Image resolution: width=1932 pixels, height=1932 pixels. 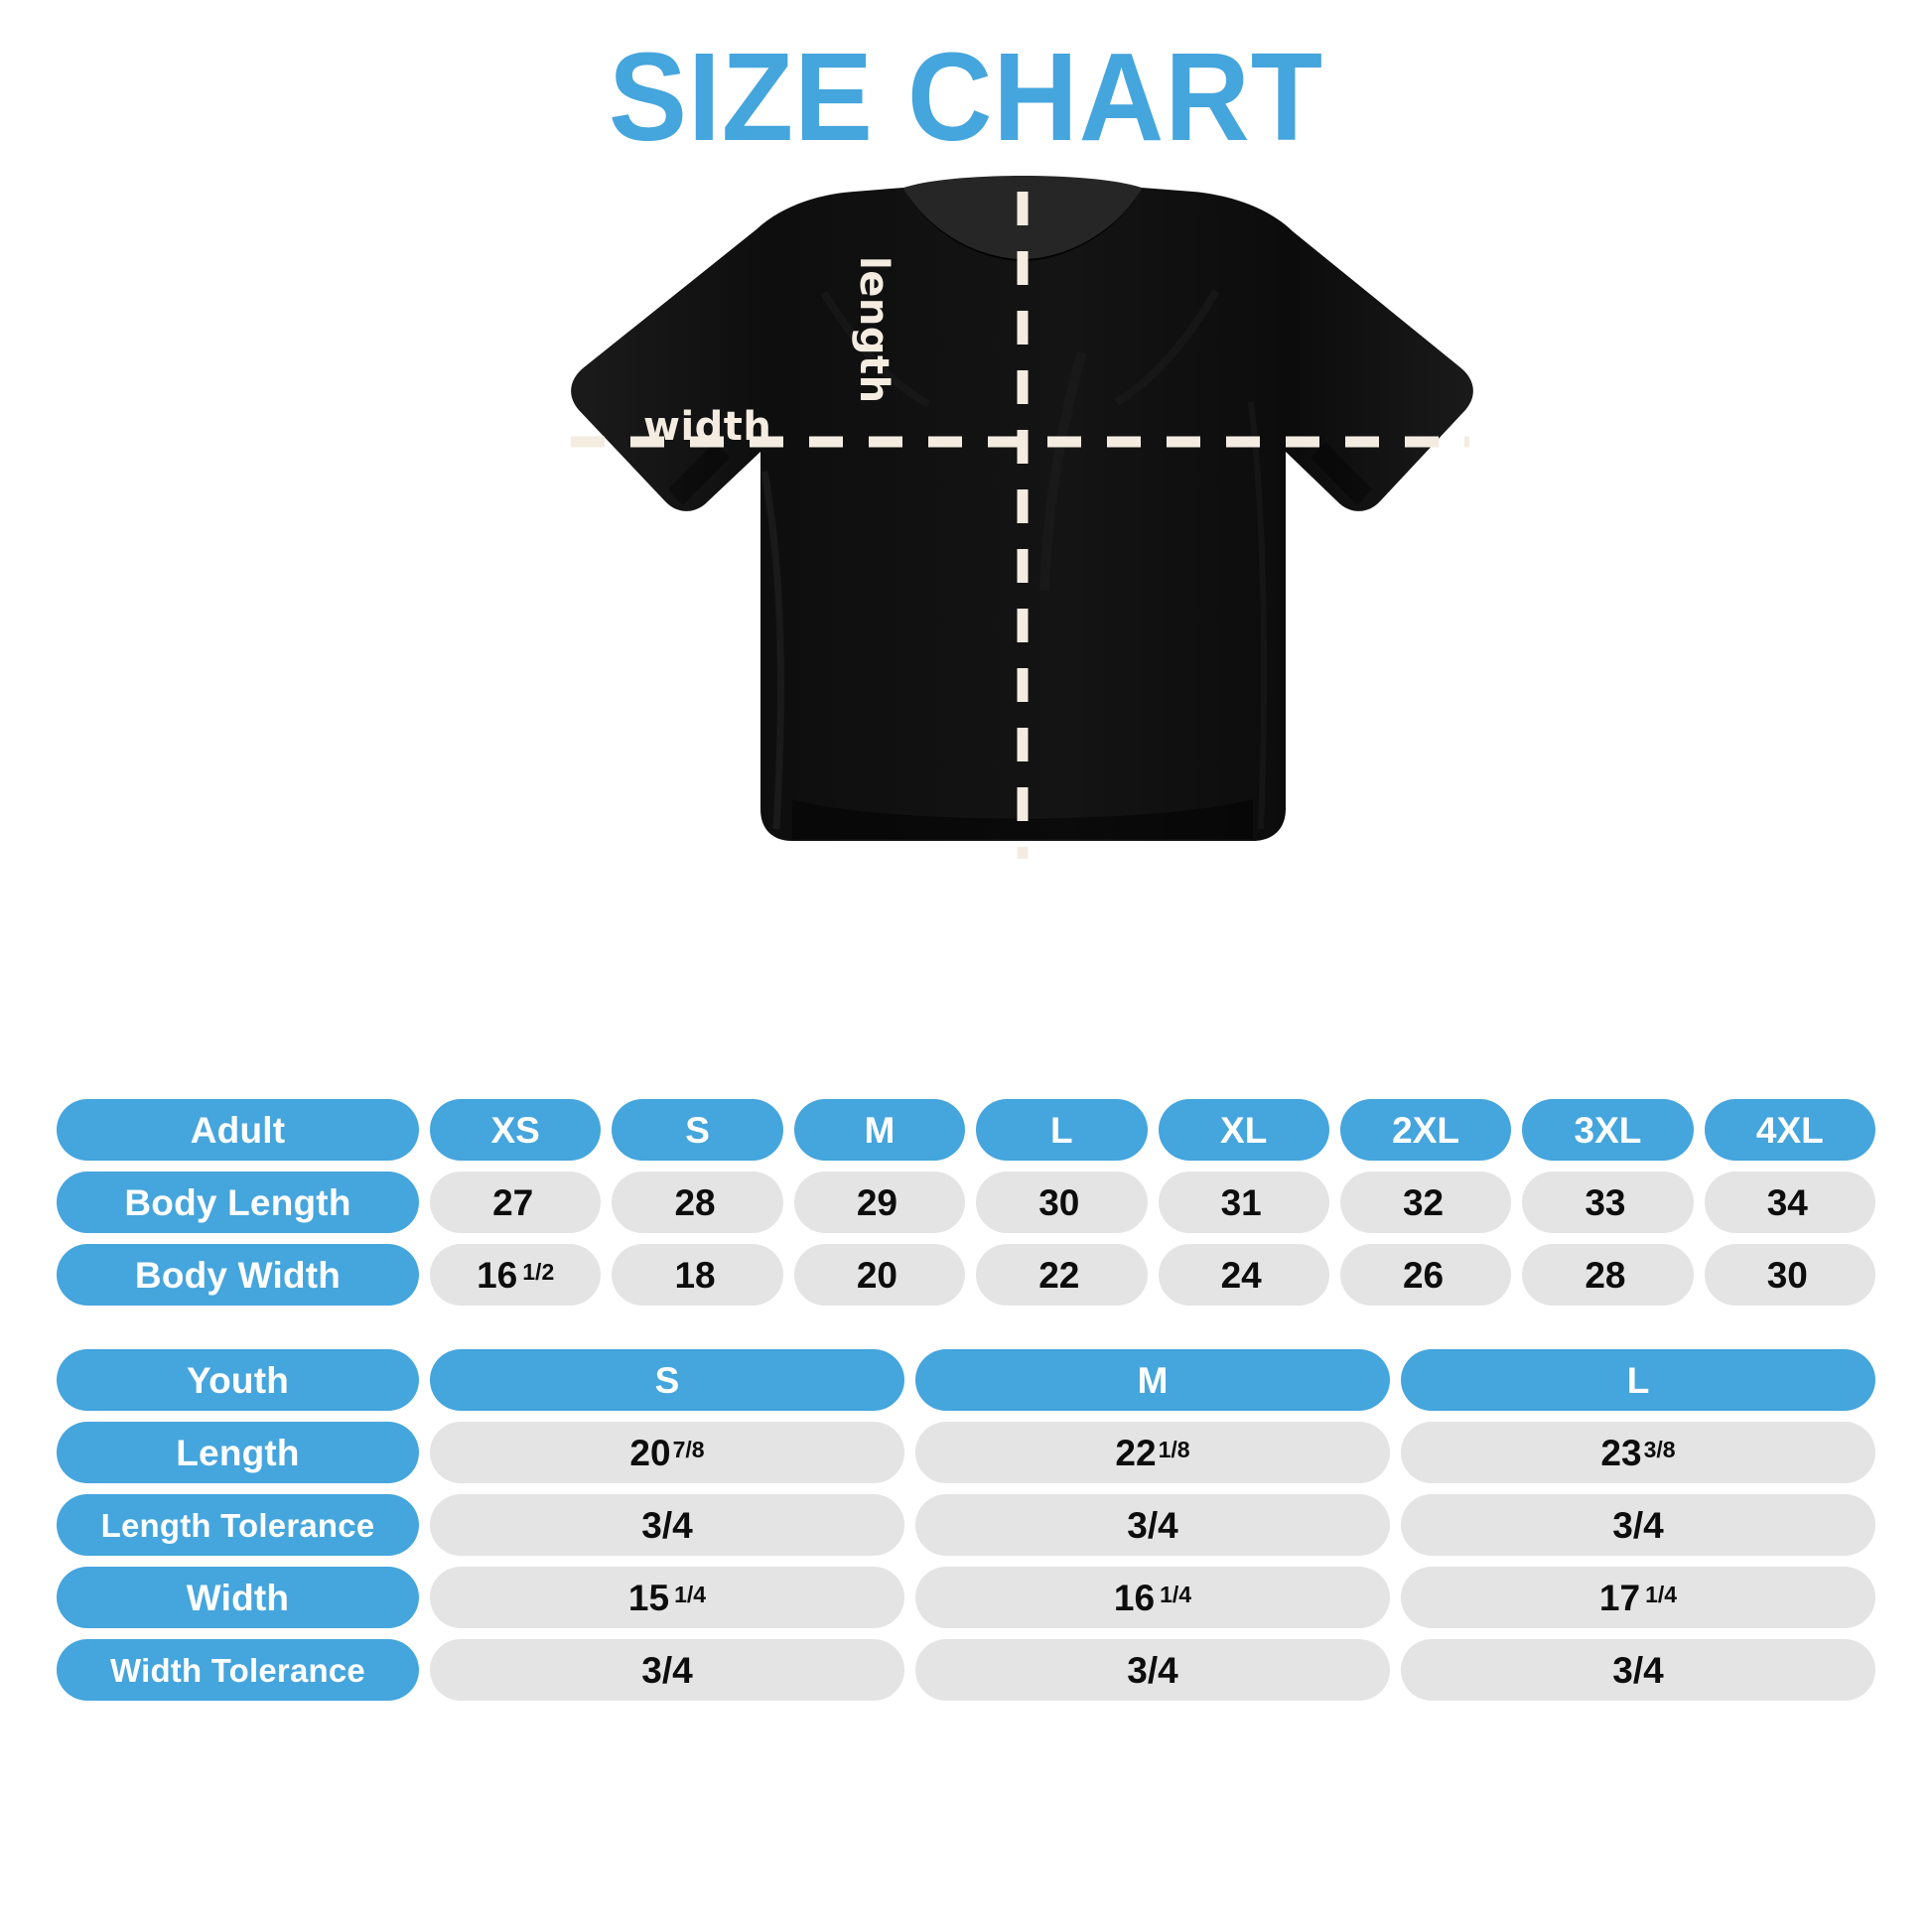 I want to click on cell-number: 24, so click(x=1241, y=1275).